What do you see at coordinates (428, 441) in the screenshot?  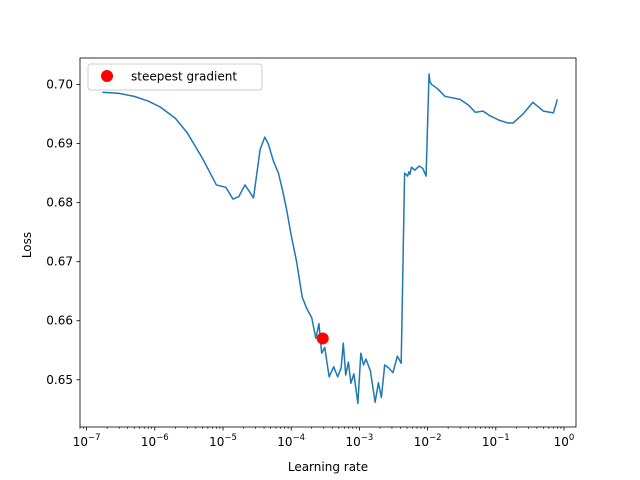 I see `x-tick-label: 10⁻²` at bounding box center [428, 441].